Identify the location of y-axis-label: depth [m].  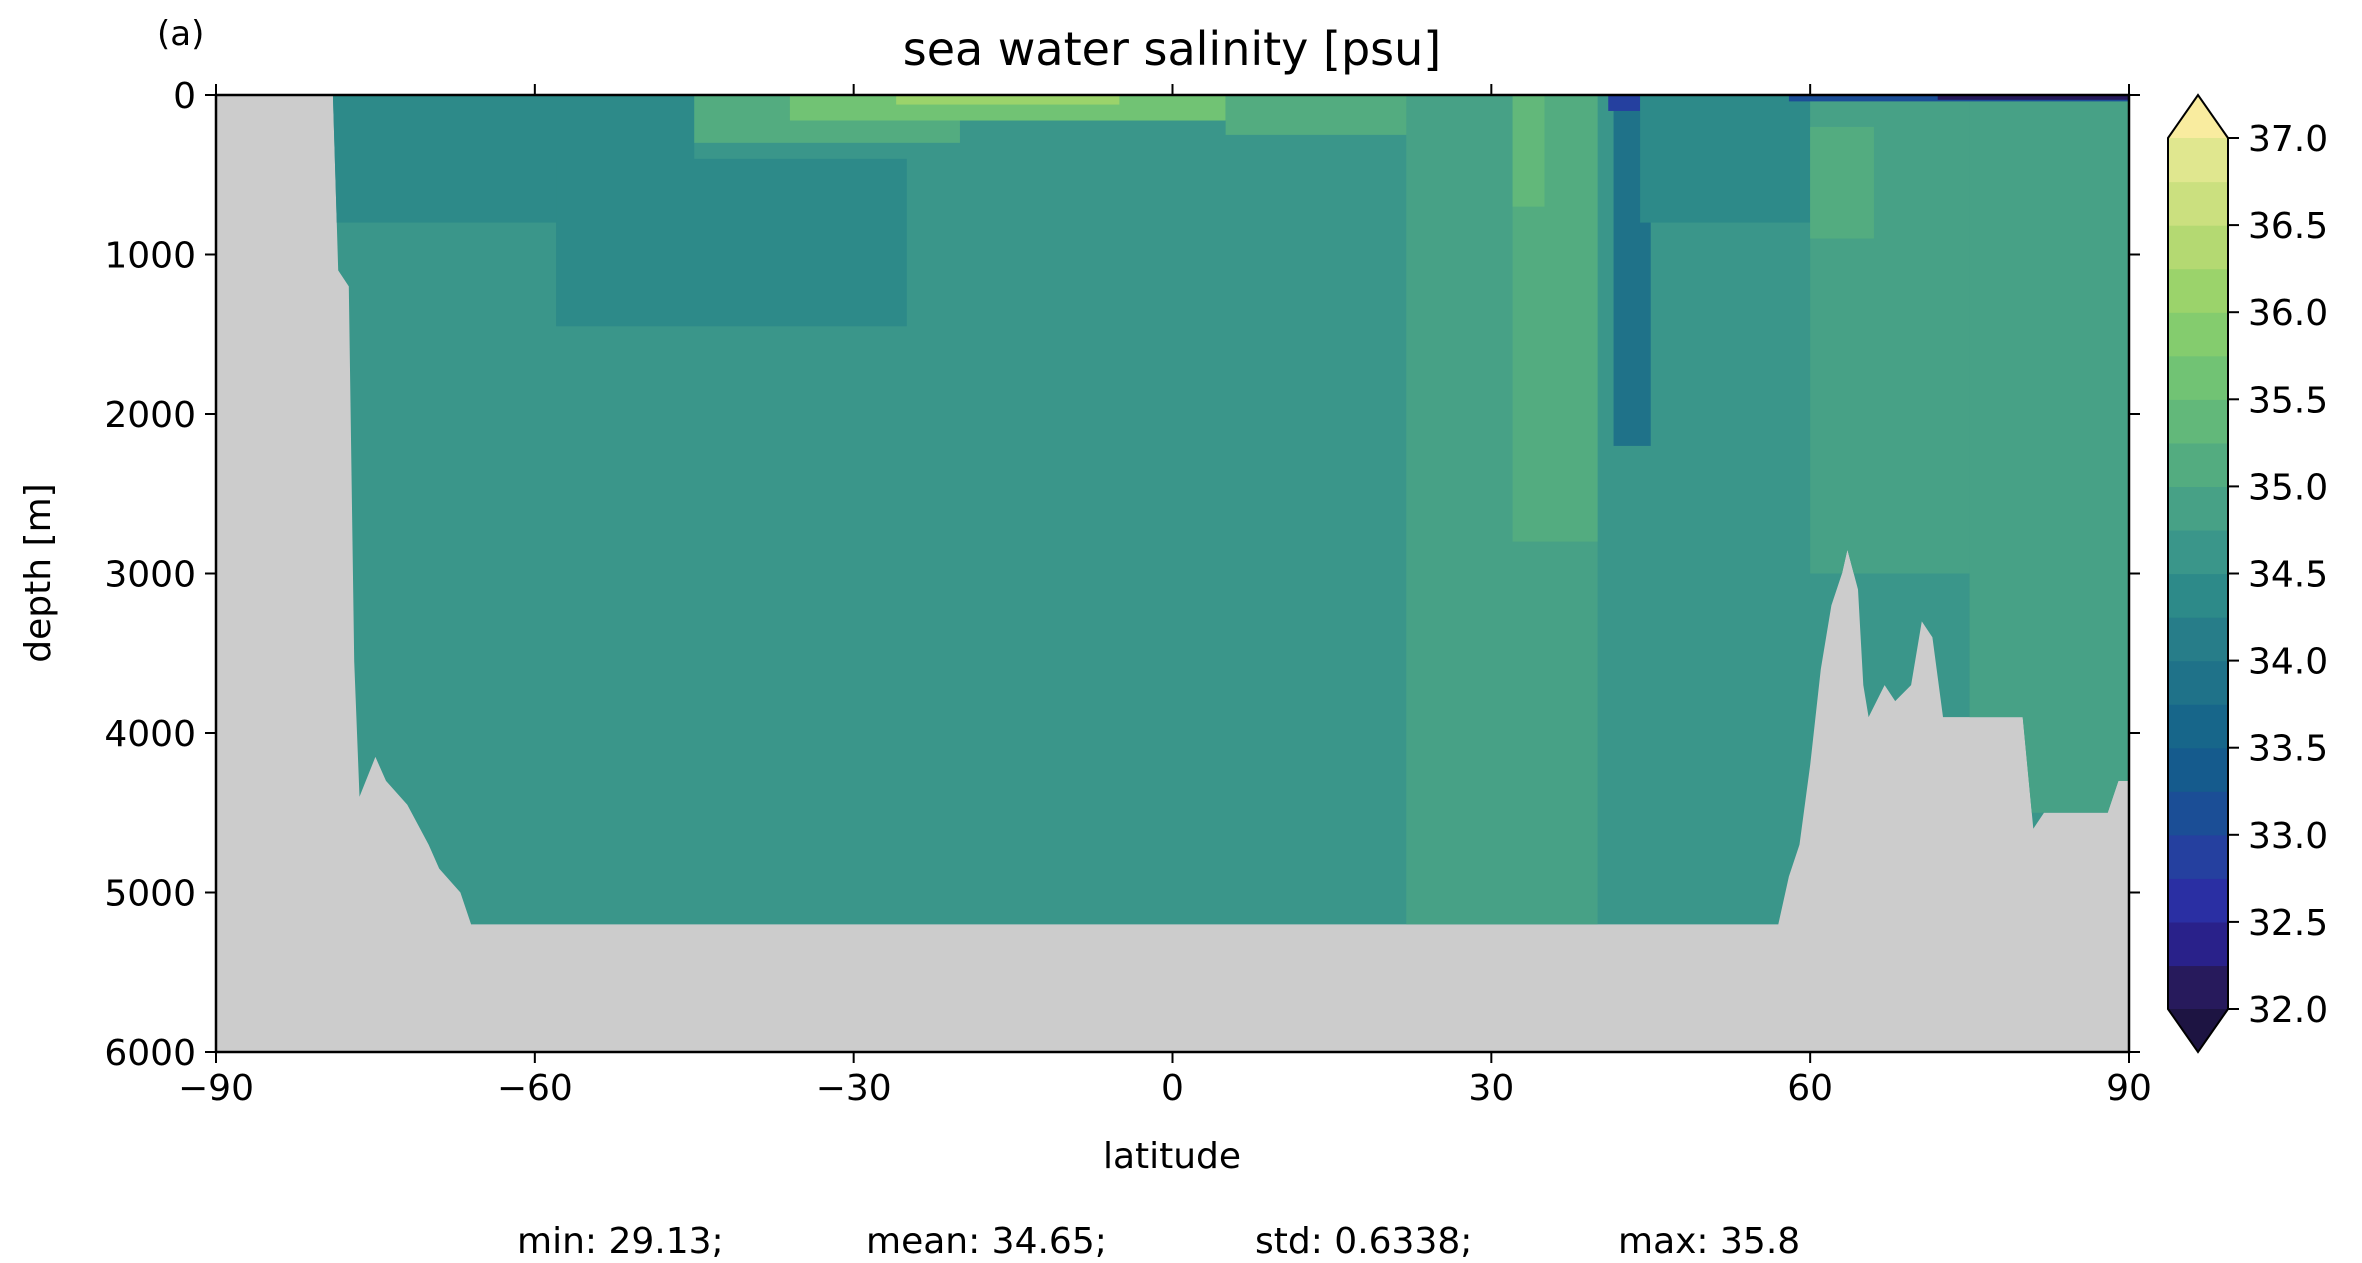
(38, 572).